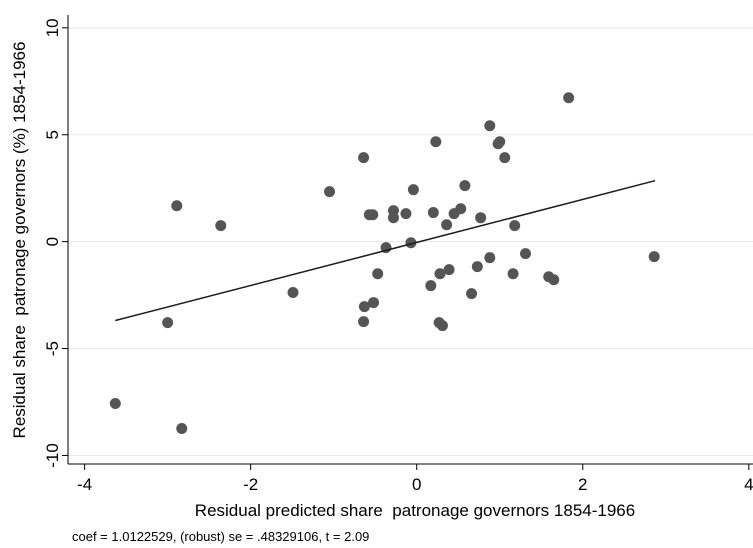  What do you see at coordinates (52, 27) in the screenshot?
I see `y-tick-label: 10` at bounding box center [52, 27].